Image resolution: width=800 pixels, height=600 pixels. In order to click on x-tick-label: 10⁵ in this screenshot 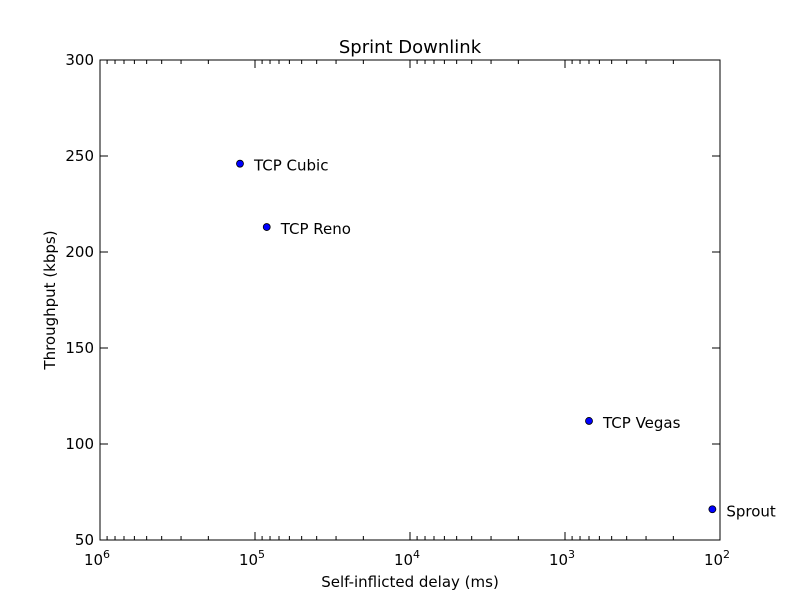, I will do `click(252, 558)`.